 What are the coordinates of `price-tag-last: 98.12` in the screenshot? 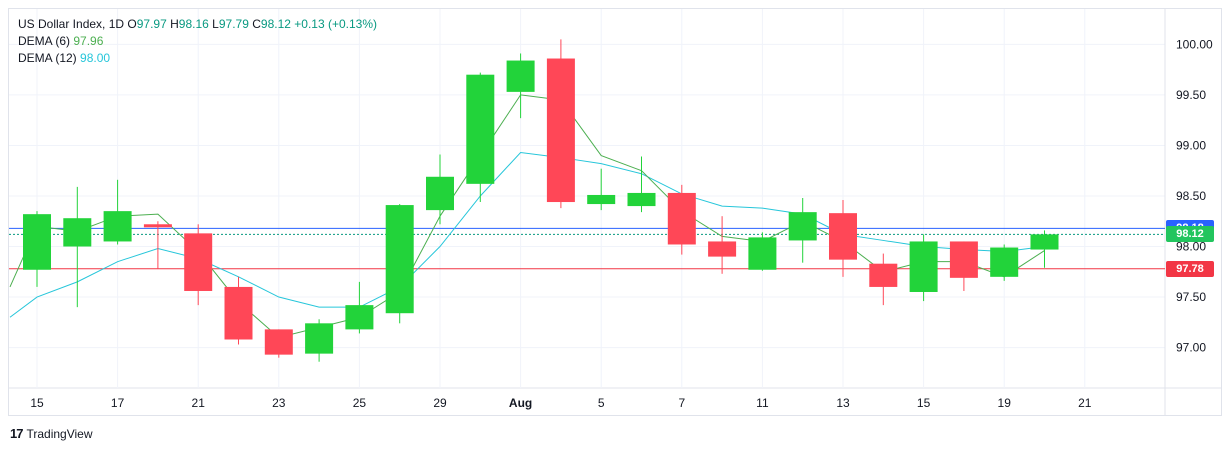 It's located at (1190, 234).